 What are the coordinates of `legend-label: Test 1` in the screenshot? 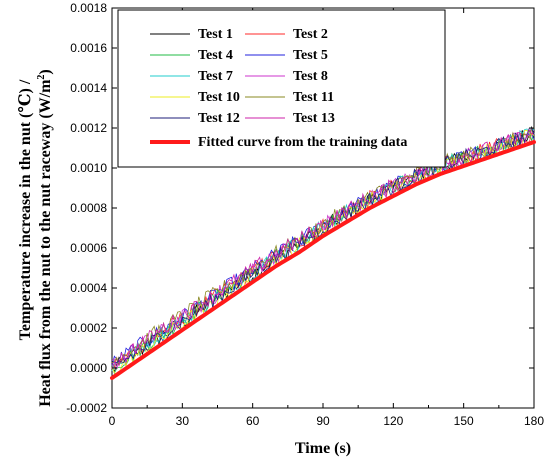 It's located at (215, 34).